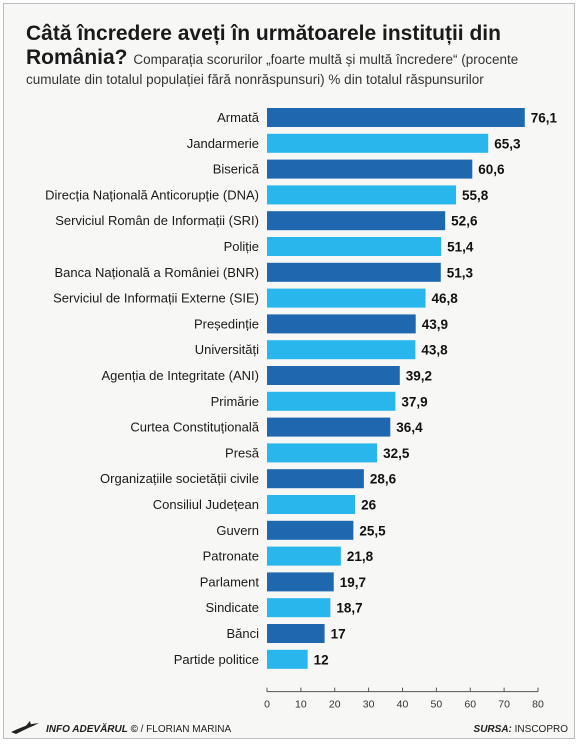  What do you see at coordinates (237, 530) in the screenshot?
I see `category-label: Guvern` at bounding box center [237, 530].